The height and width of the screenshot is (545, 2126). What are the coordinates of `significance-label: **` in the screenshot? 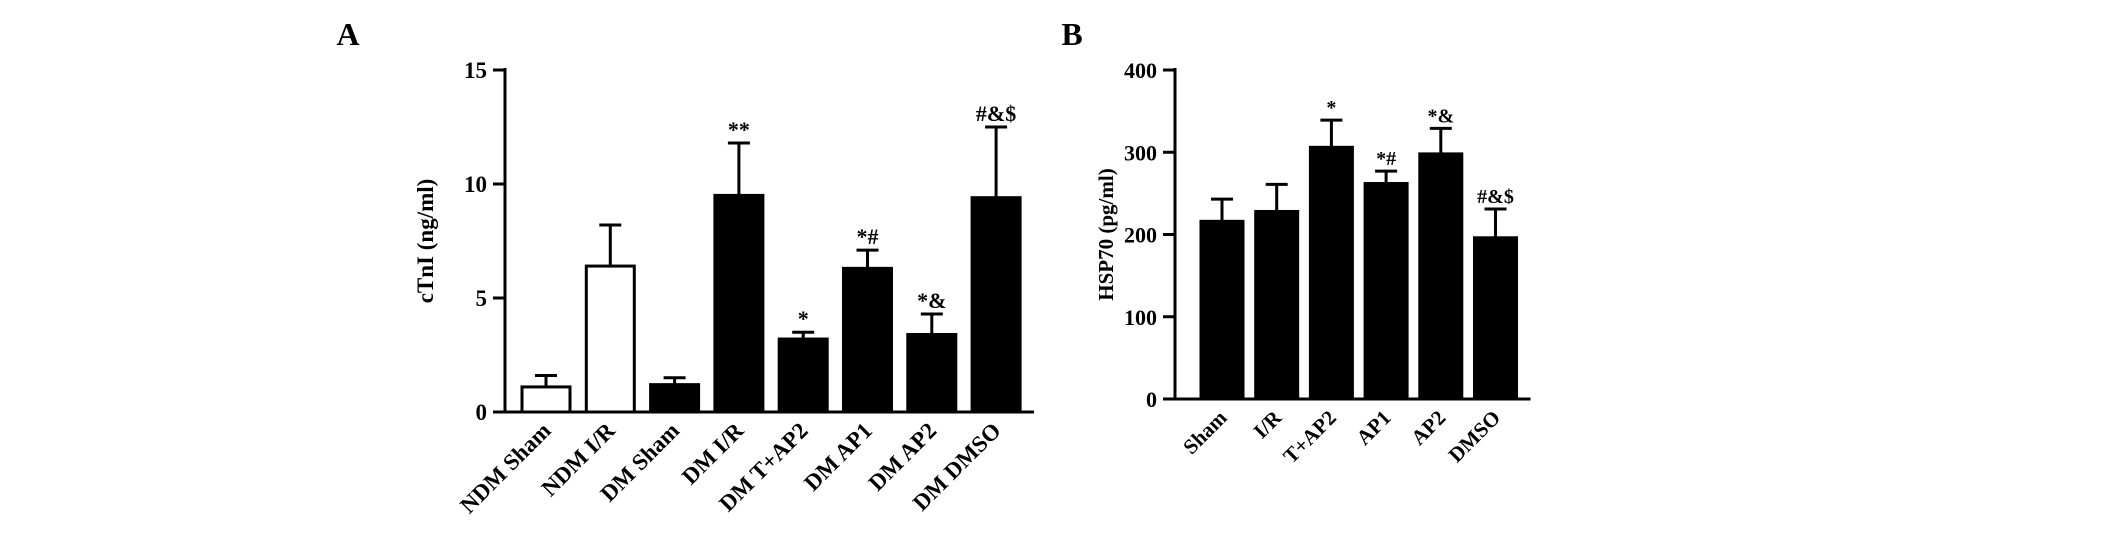 It's located at (739, 129).